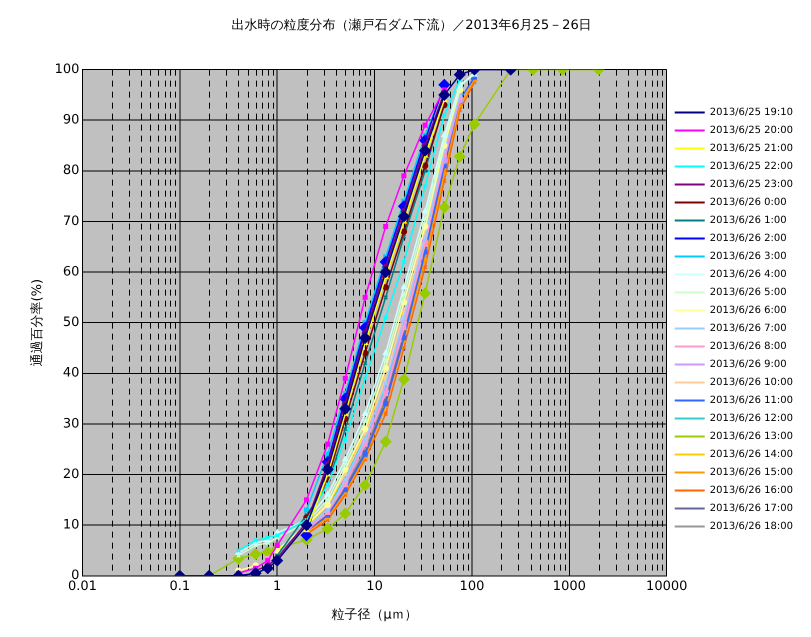 Image resolution: width=811 pixels, height=637 pixels. I want to click on y-tick-label: 20, so click(71, 474).